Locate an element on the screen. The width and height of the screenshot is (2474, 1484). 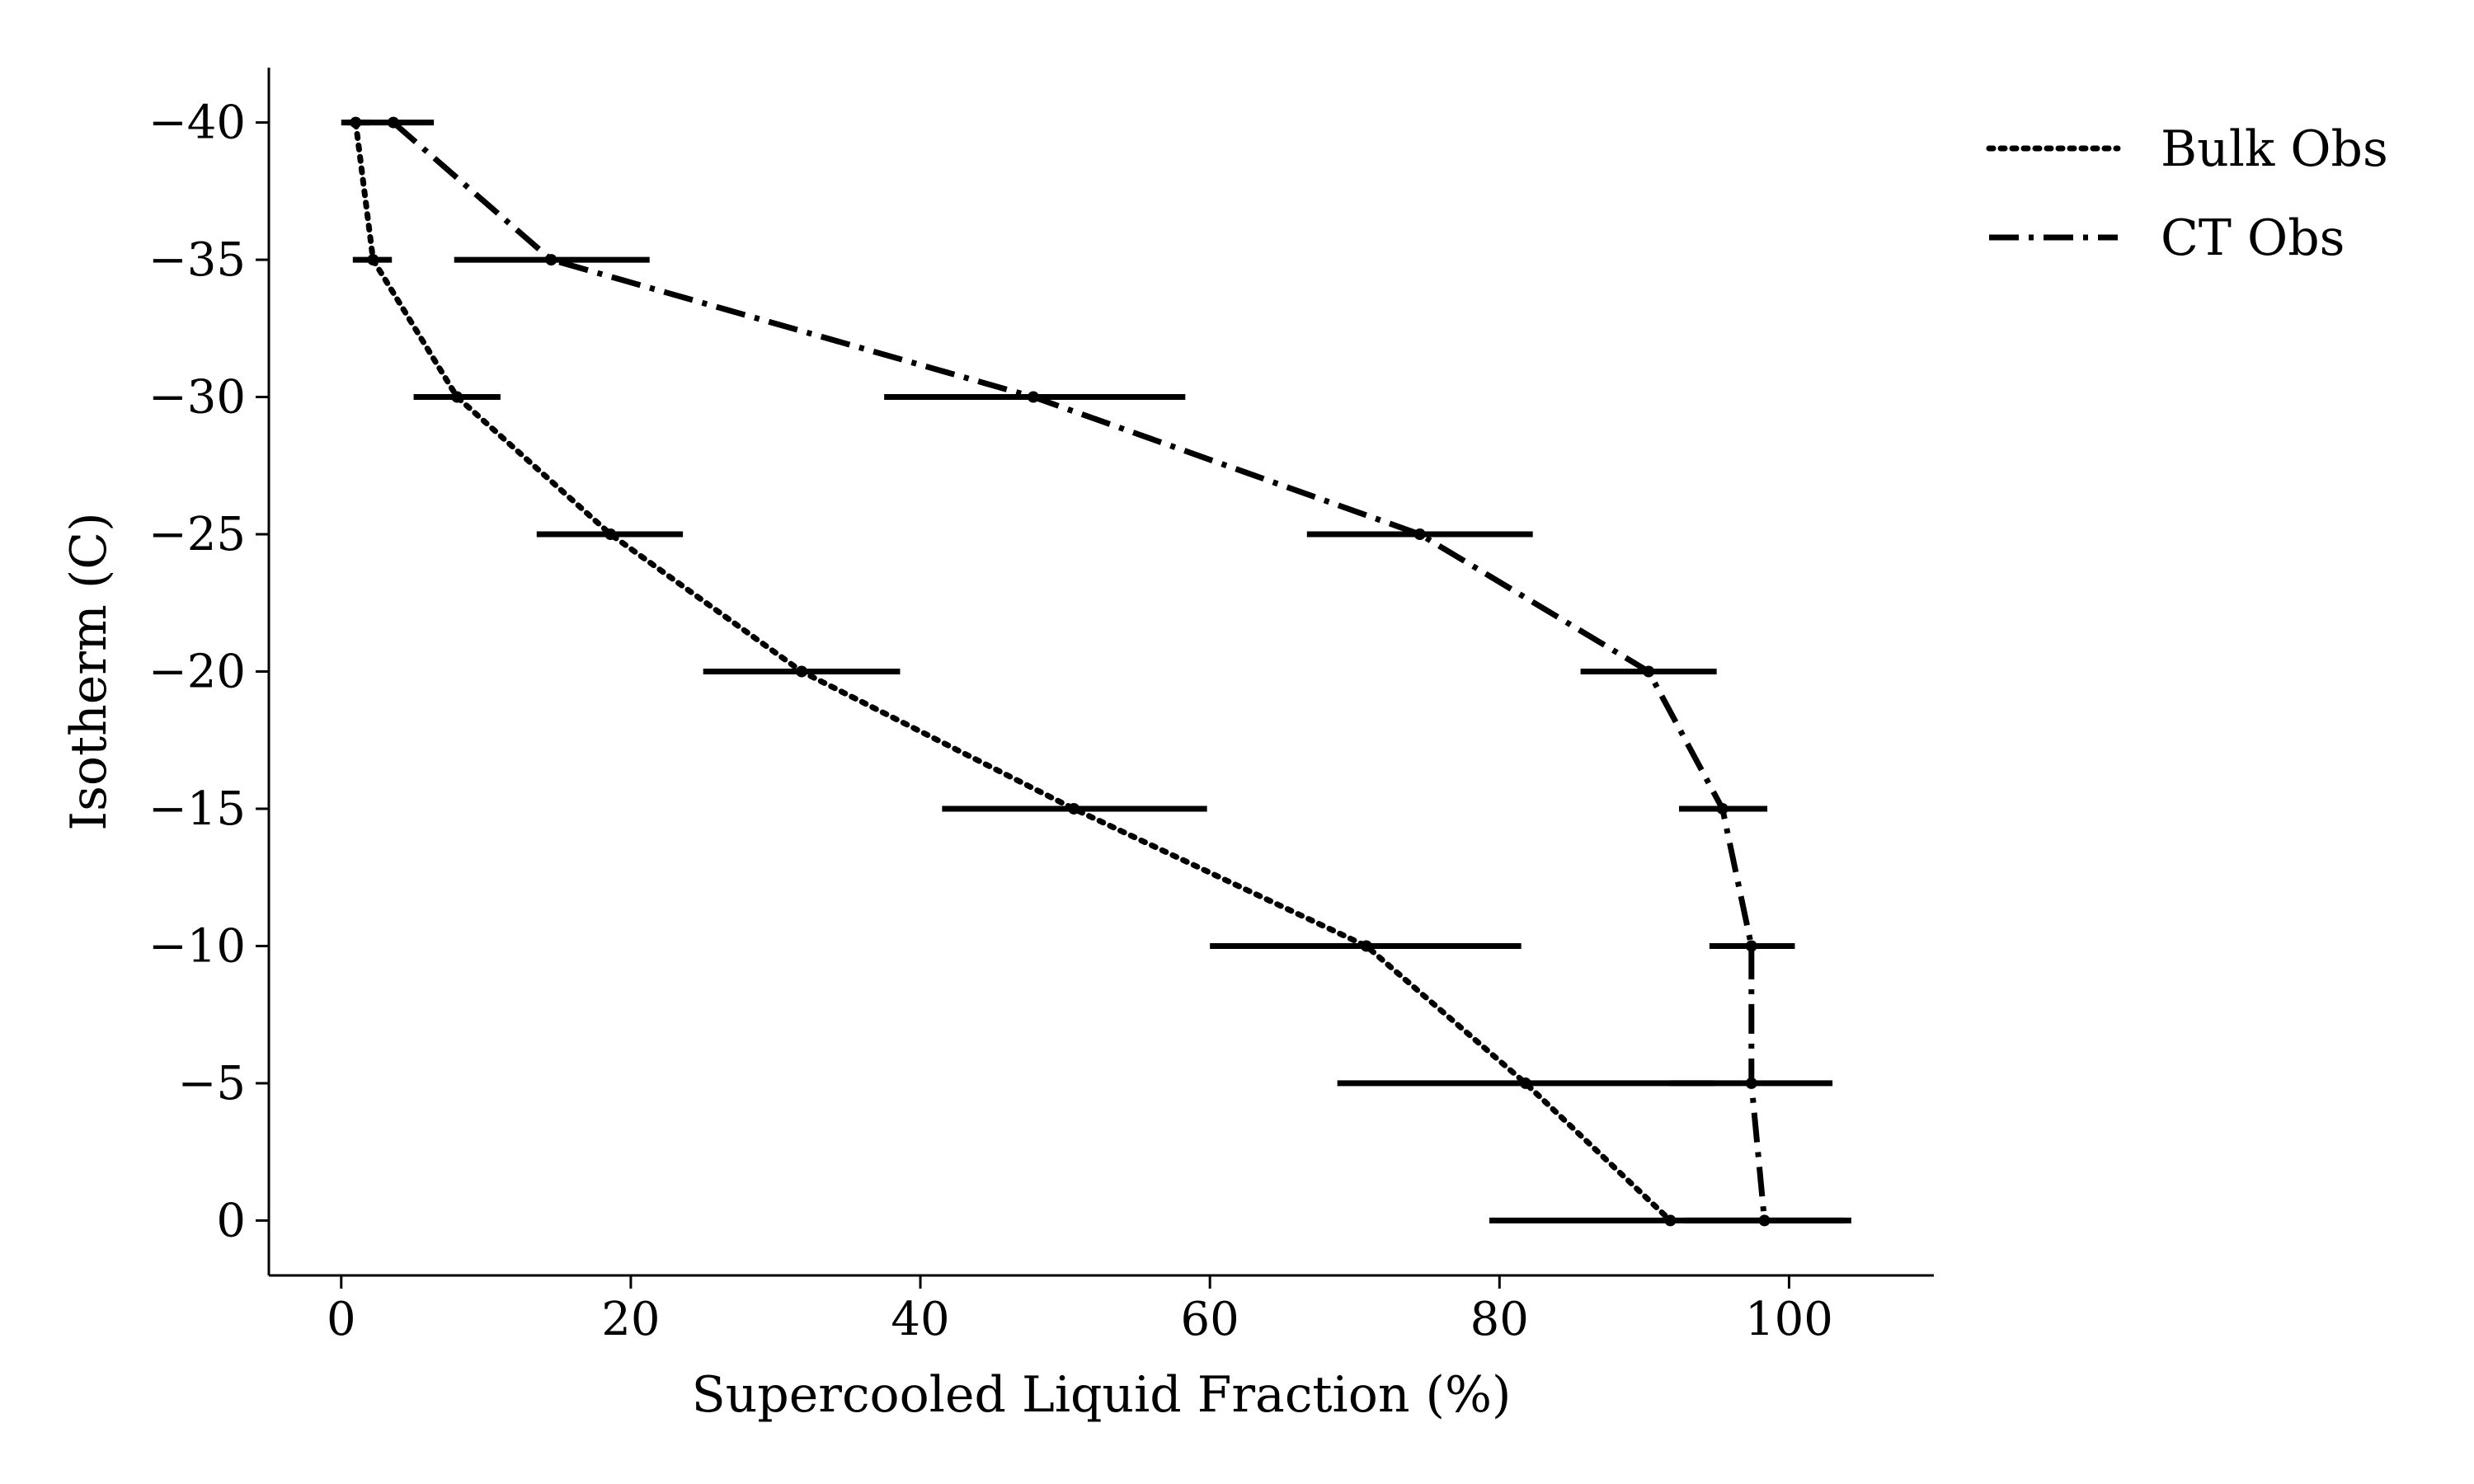
y-tick-label: −20 is located at coordinates (197, 672).